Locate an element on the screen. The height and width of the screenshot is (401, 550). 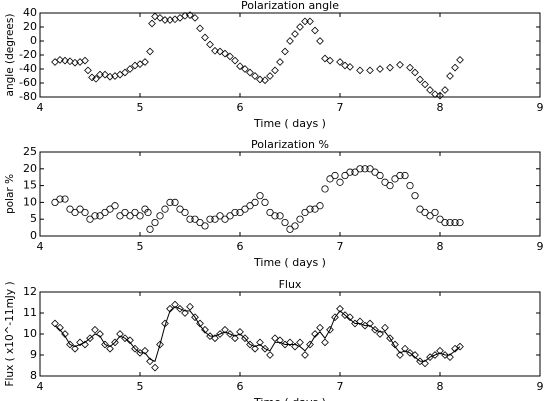
y-axis-label: polar % is located at coordinates (10, 194).